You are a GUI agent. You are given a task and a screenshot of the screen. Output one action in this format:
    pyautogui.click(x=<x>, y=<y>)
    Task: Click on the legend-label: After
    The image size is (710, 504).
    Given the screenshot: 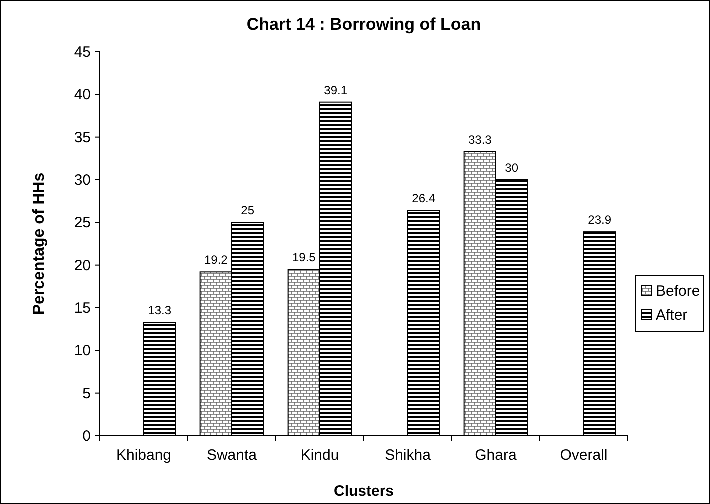 What is the action you would take?
    pyautogui.click(x=672, y=315)
    